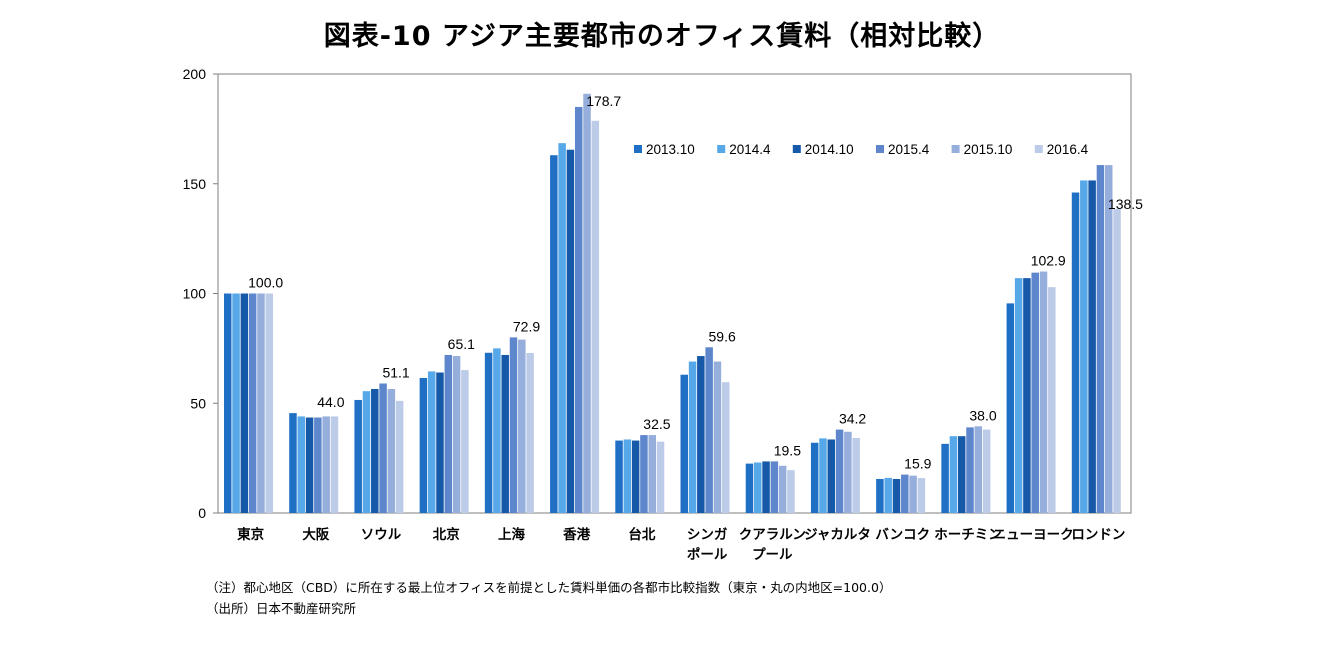  I want to click on x-tick-label: 香港, so click(576, 534).